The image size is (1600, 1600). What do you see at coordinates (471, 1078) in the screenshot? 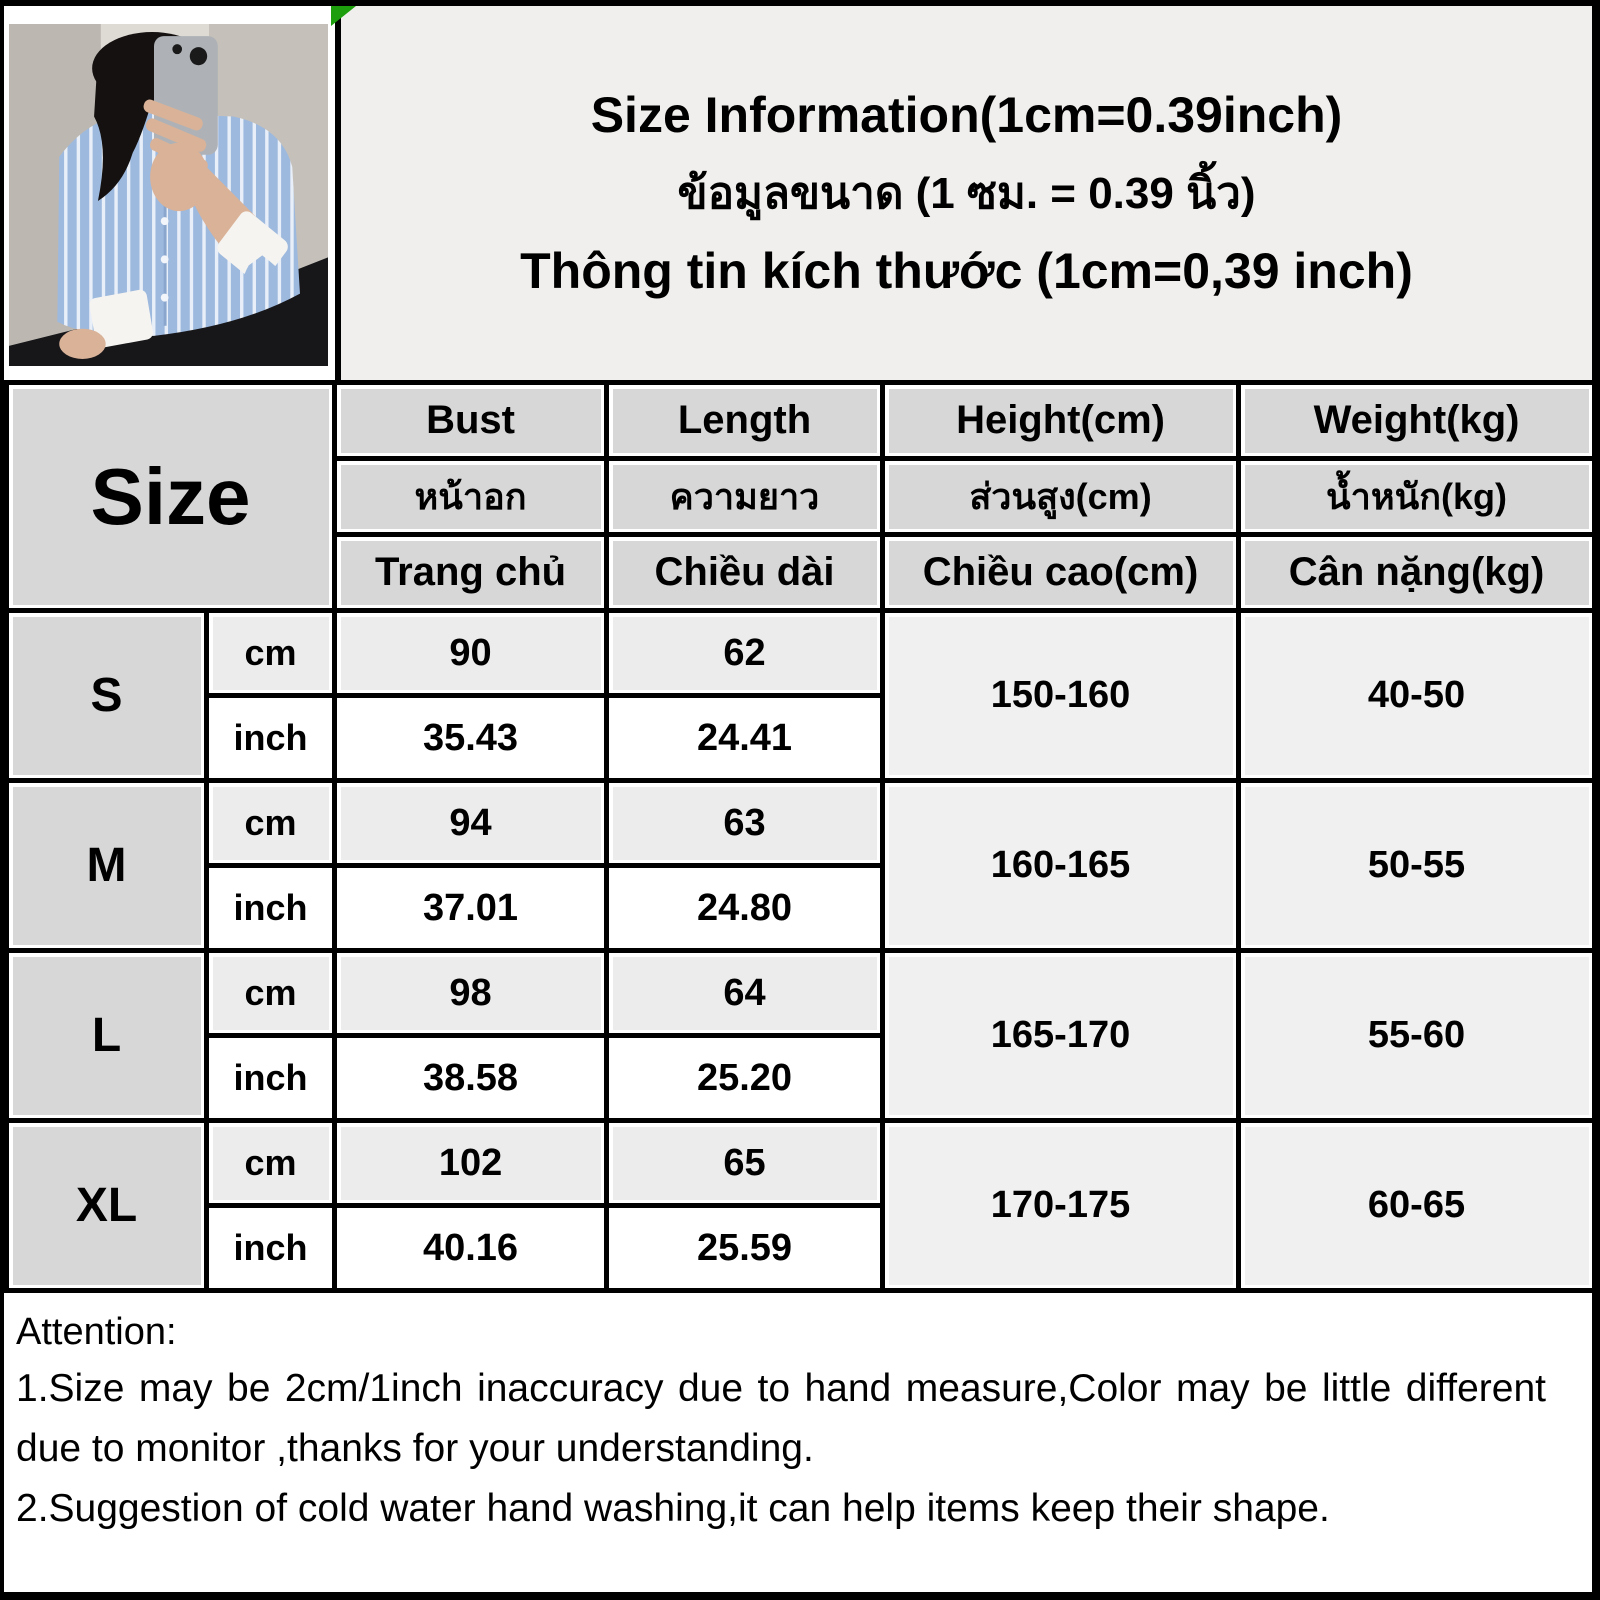
I see `cell-l-bust-inch: 38.58` at bounding box center [471, 1078].